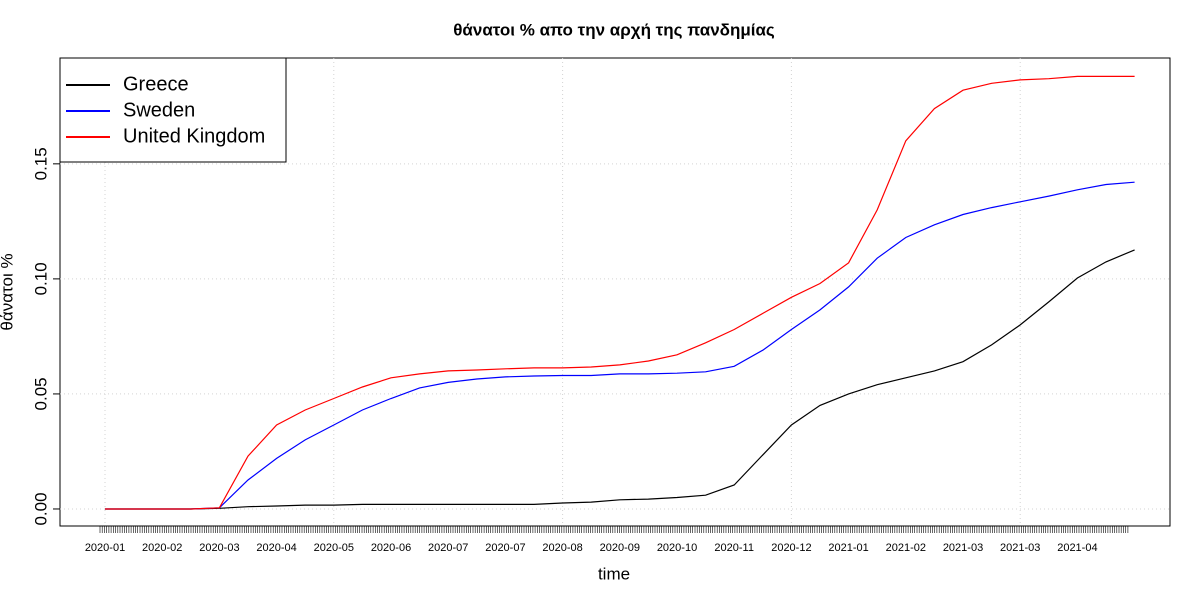  Describe the element at coordinates (848, 548) in the screenshot. I see `x-tick-label: 2021-01` at that location.